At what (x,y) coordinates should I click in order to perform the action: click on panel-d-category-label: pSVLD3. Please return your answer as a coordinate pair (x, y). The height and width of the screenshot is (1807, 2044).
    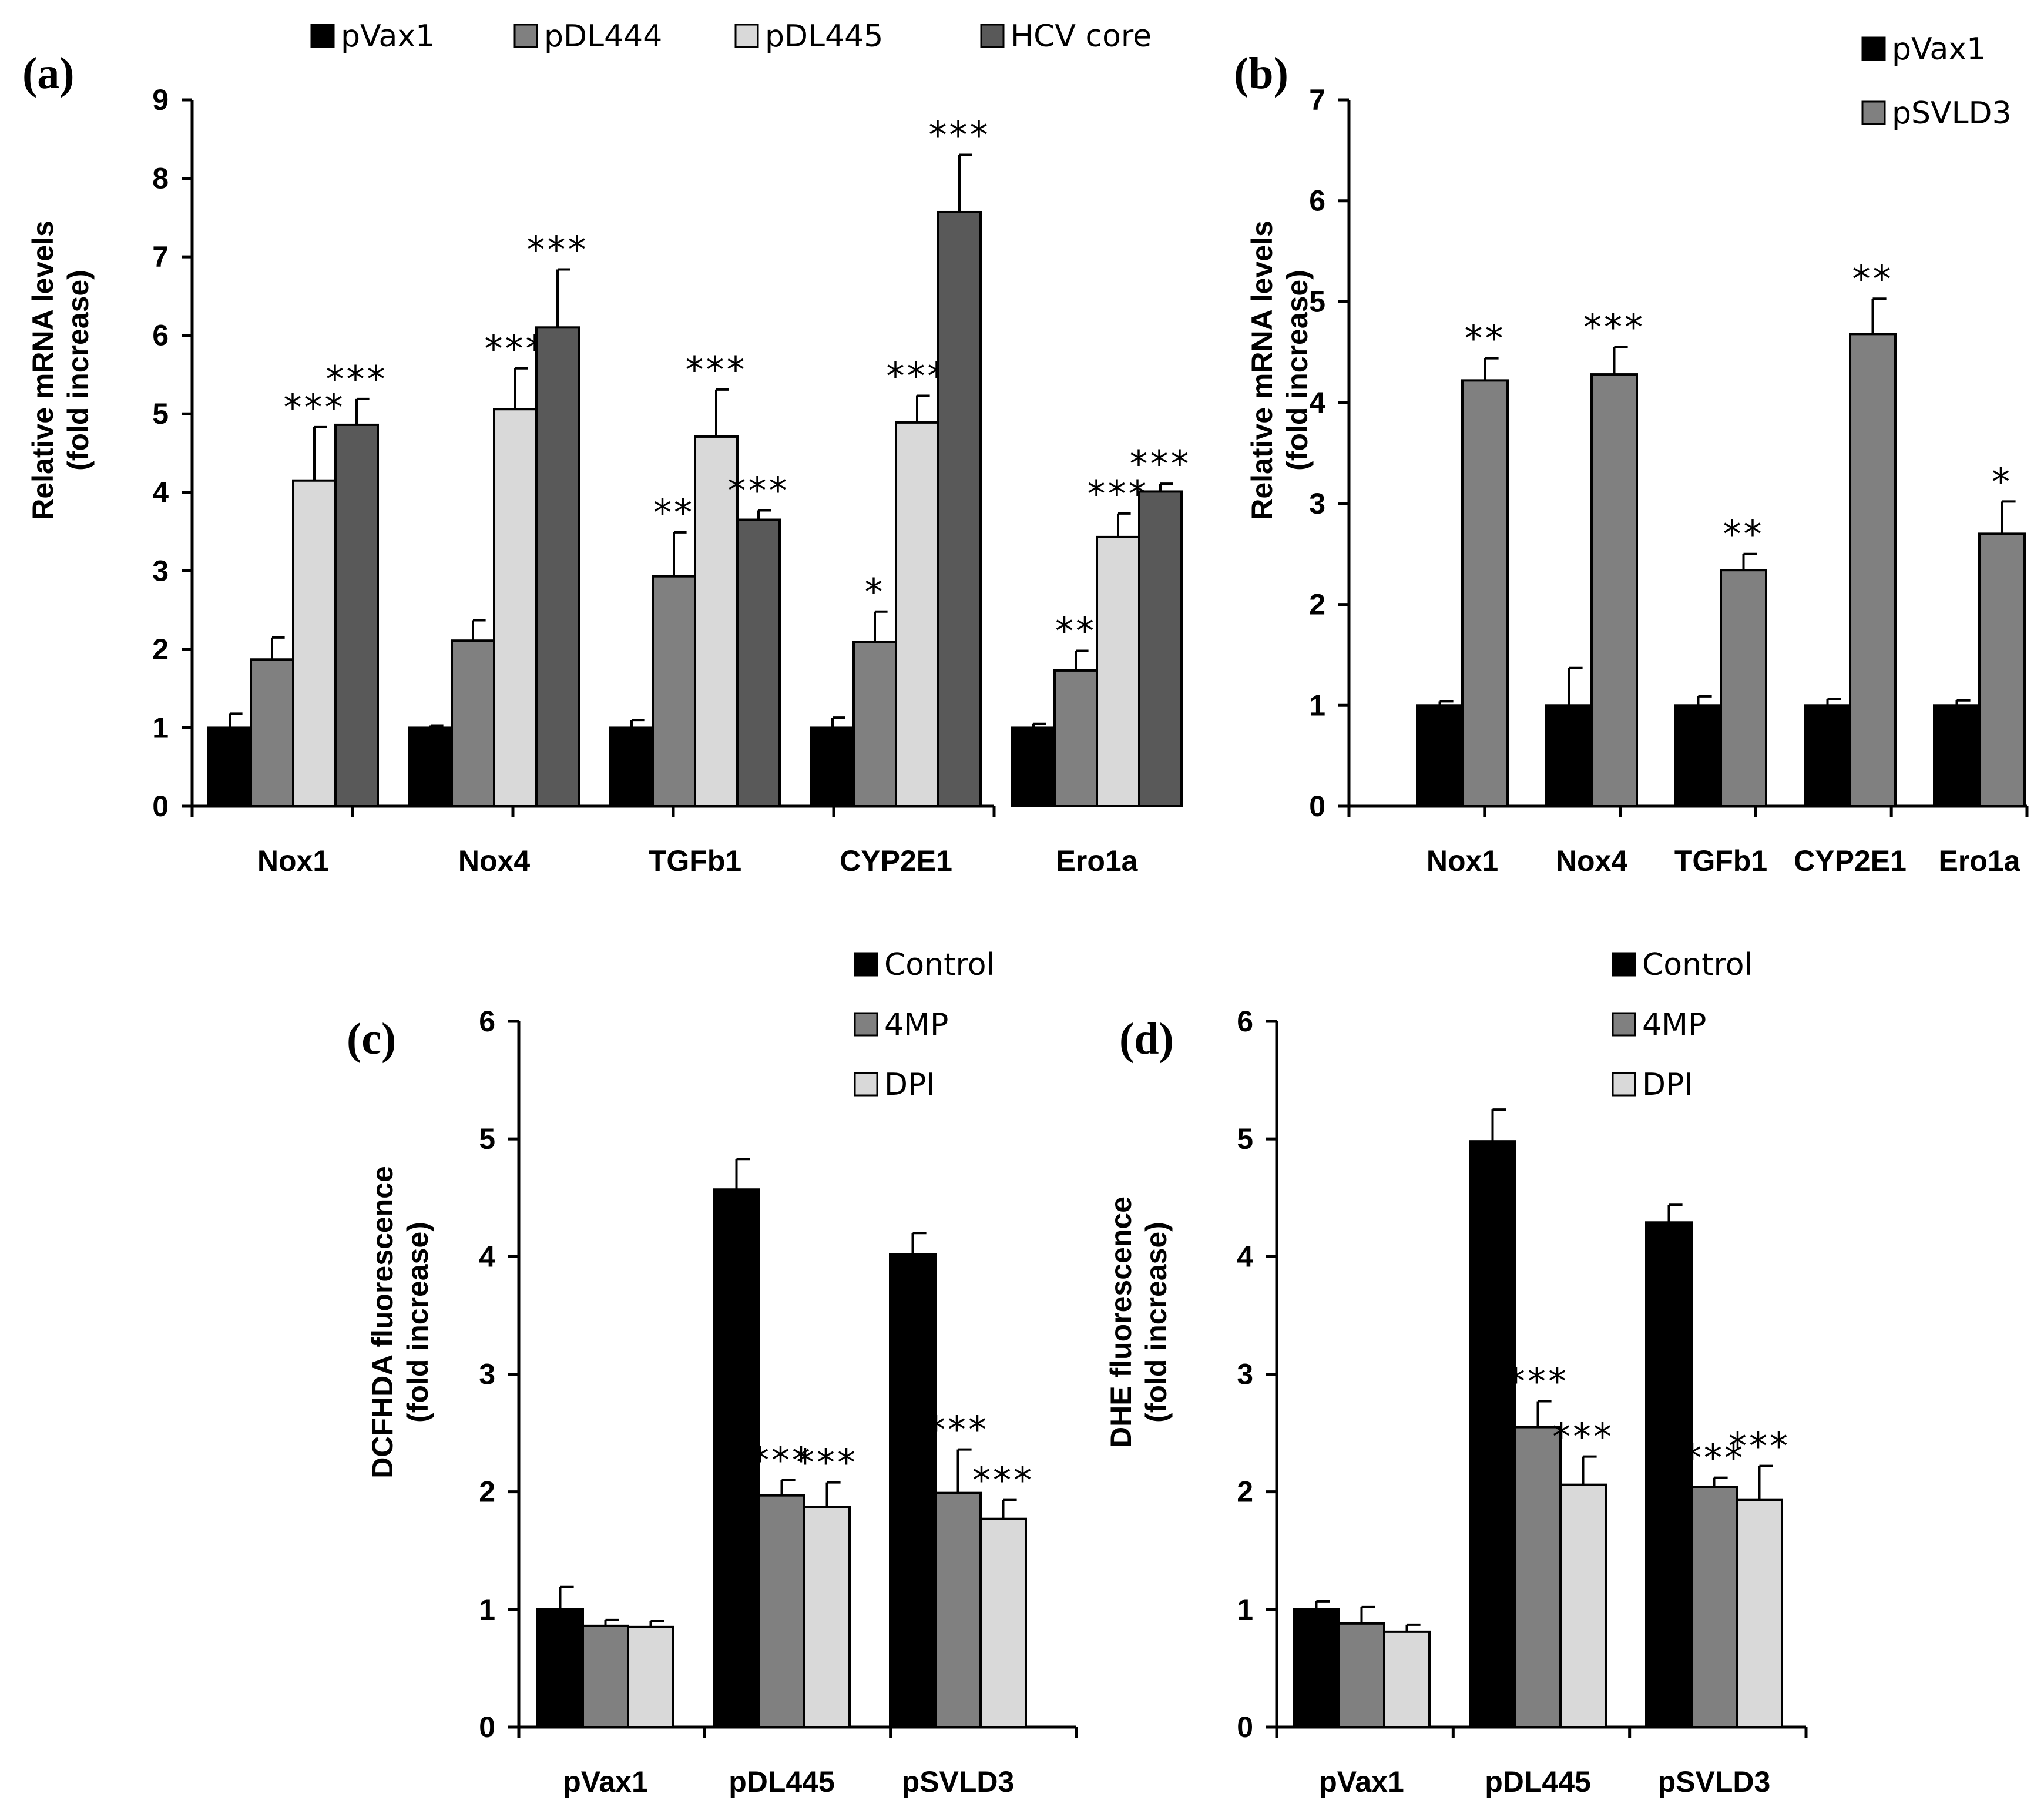
    Looking at the image, I should click on (1714, 1781).